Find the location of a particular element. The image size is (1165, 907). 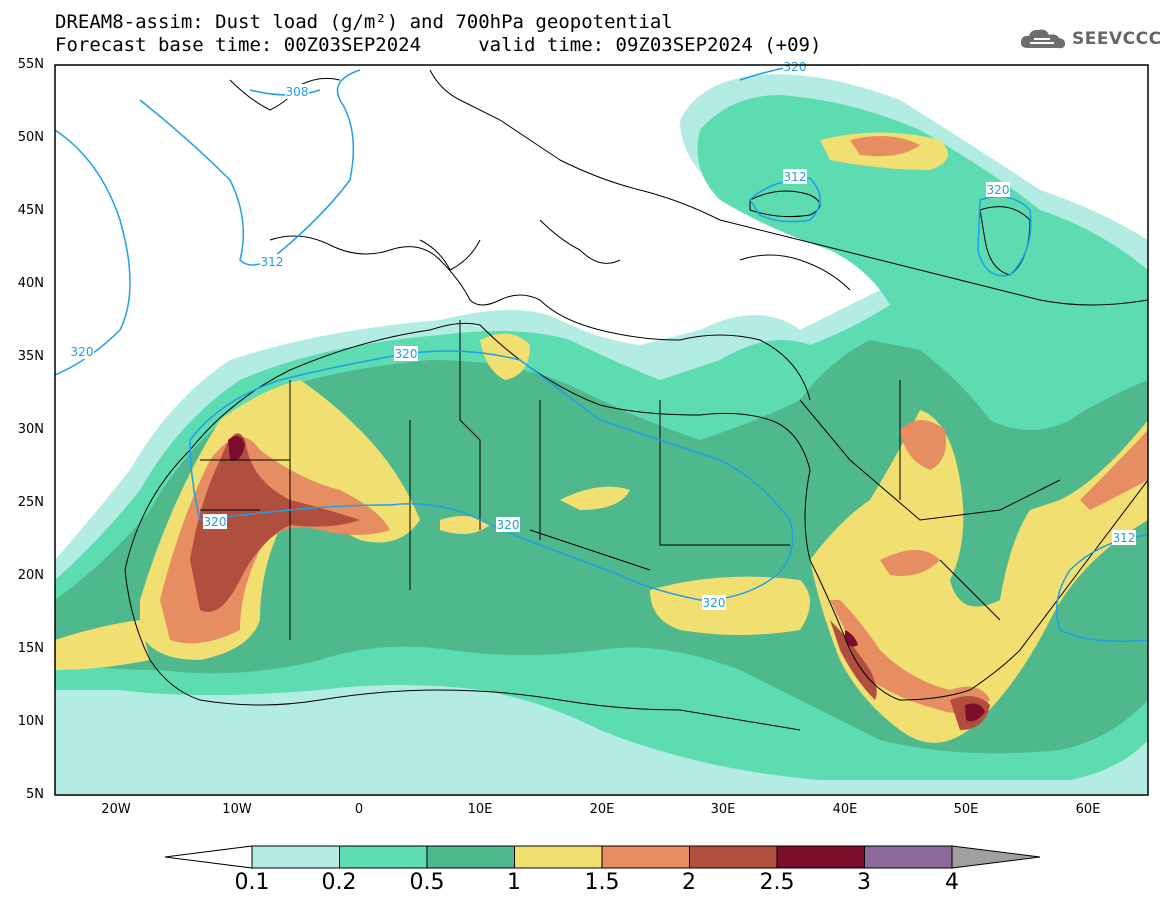

lat-label: 55N is located at coordinates (30, 64).